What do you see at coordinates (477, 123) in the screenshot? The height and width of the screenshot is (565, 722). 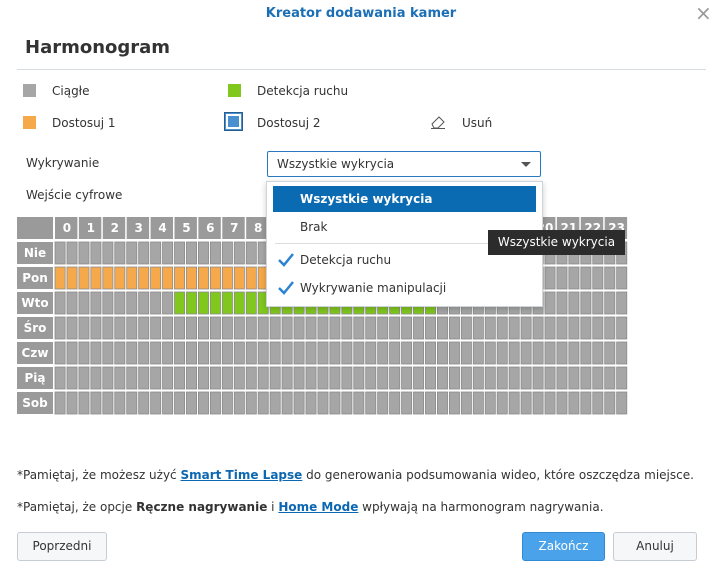 I see `legend-label: Usuń` at bounding box center [477, 123].